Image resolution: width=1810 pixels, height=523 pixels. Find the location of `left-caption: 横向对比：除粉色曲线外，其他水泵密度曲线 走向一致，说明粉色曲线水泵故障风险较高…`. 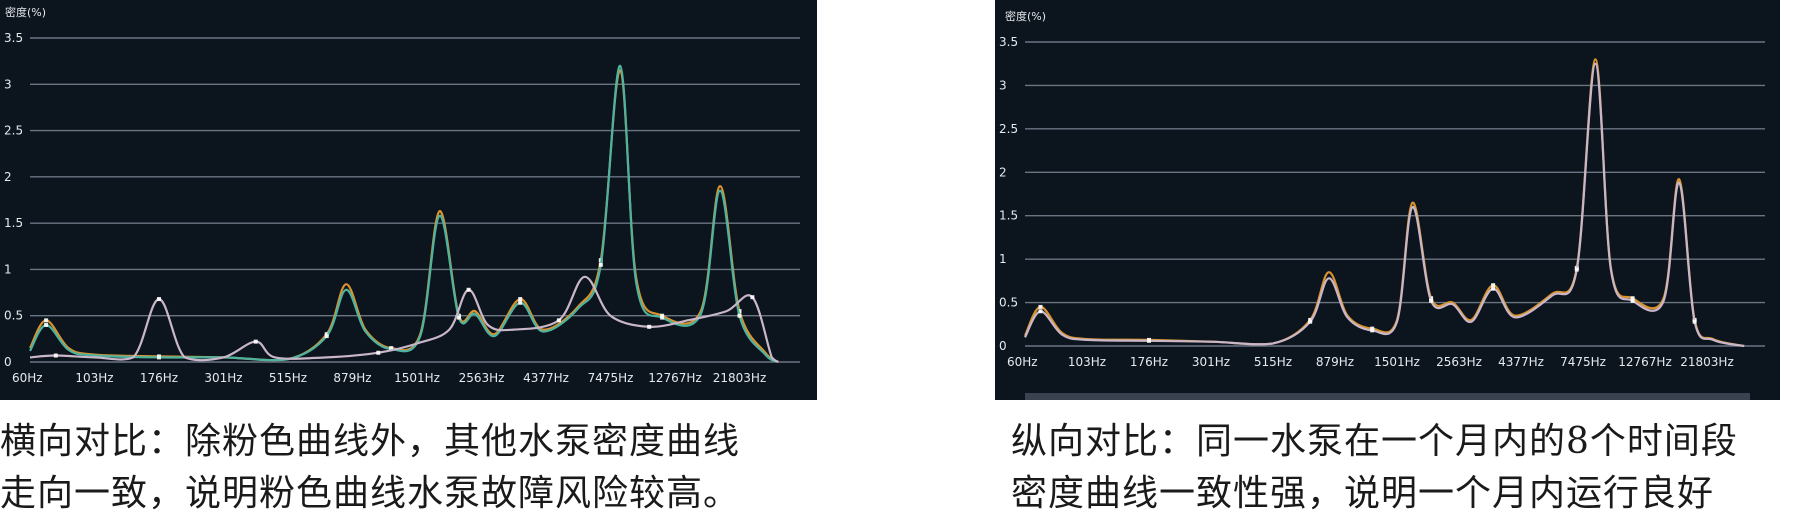

left-caption: 横向对比：除粉色曲线外，其他水泵密度曲线 走向一致，说明粉色曲线水泵故障风险较高… is located at coordinates (410, 468).